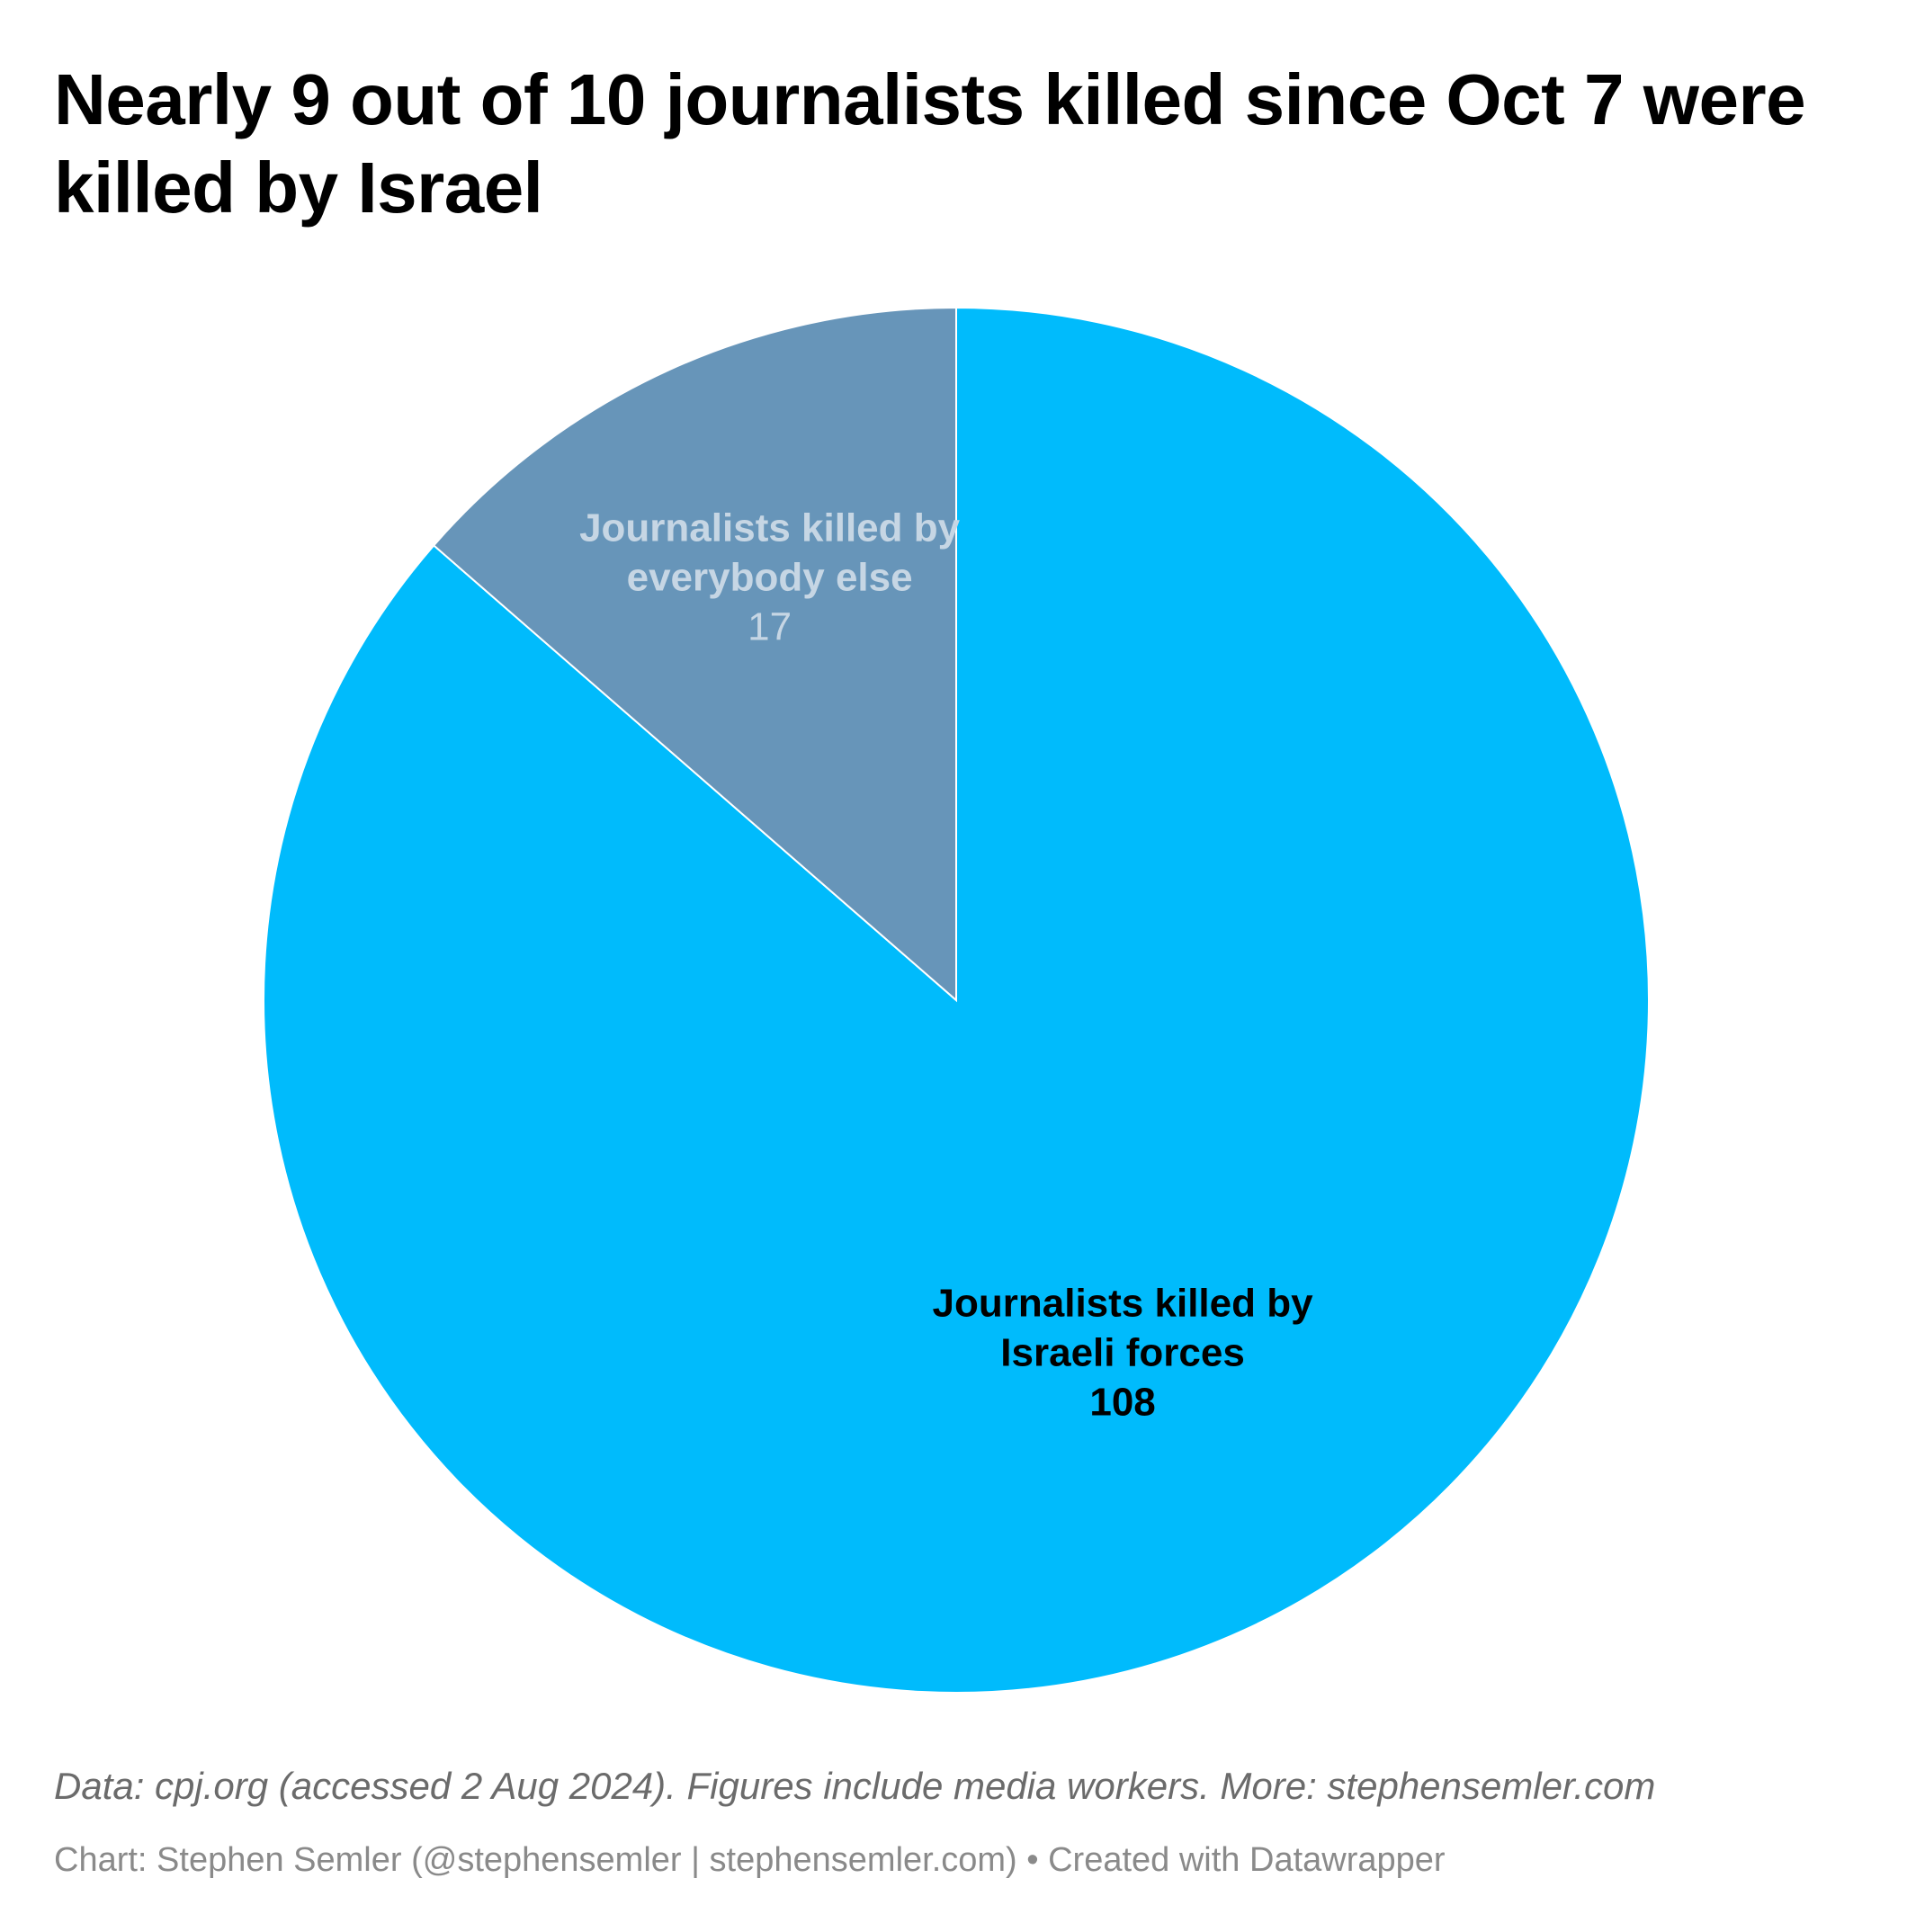 The image size is (1907, 1932). I want to click on pie-value-0: 108, so click(1122, 1402).